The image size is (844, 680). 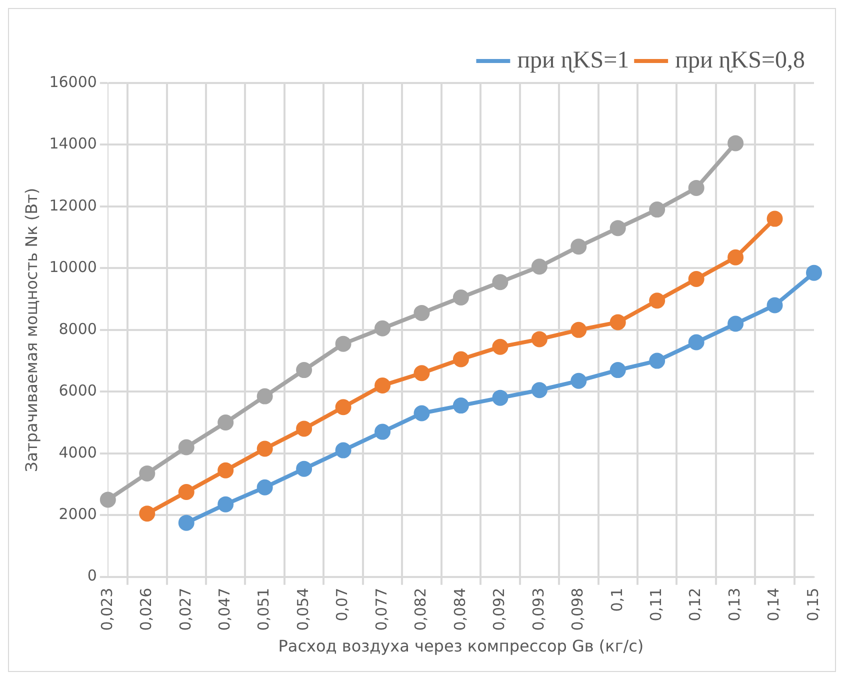 I want to click on x-tick-label: 0,026, so click(x=146, y=609).